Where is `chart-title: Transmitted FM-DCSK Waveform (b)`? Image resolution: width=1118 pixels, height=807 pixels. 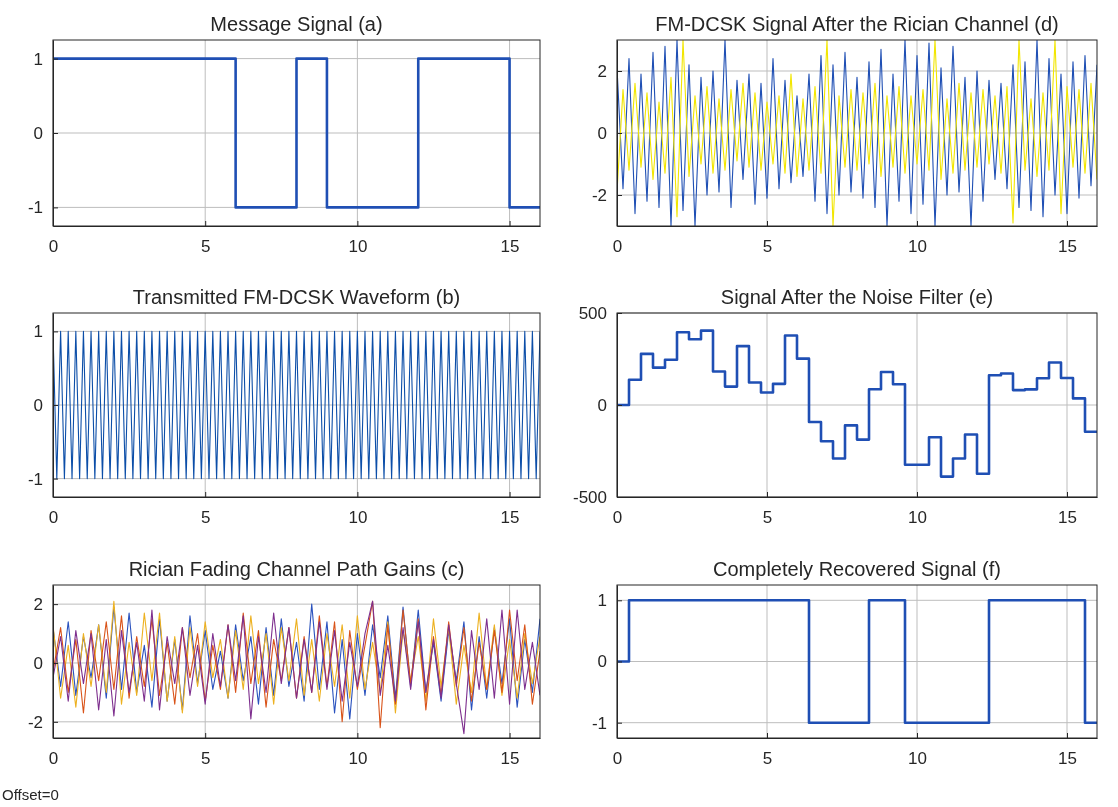 chart-title: Transmitted FM-DCSK Waveform (b) is located at coordinates (296, 297).